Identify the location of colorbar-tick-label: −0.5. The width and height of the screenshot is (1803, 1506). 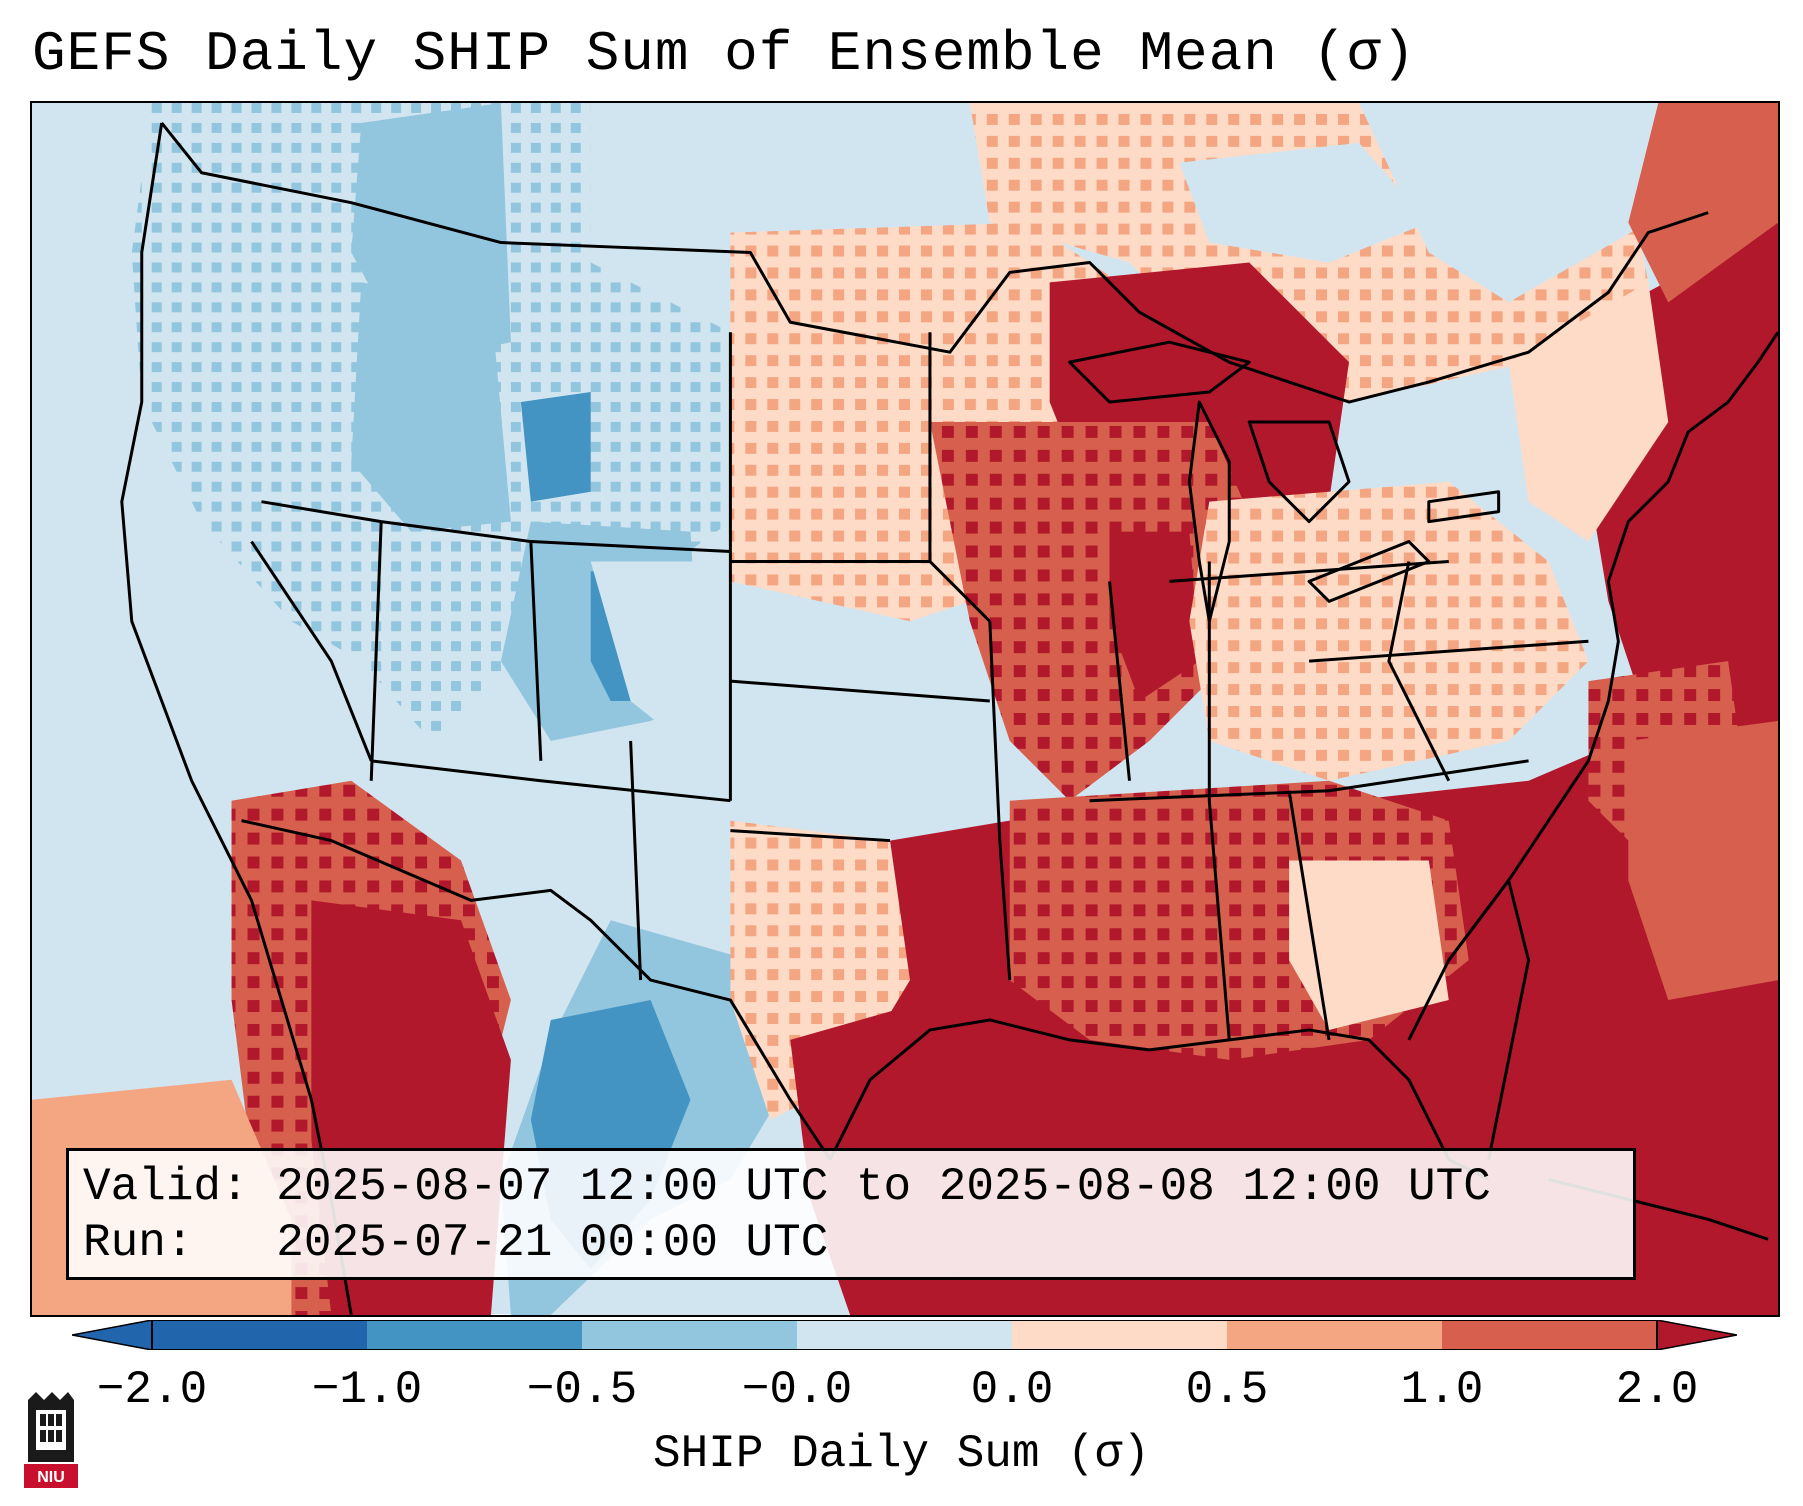
(582, 1390).